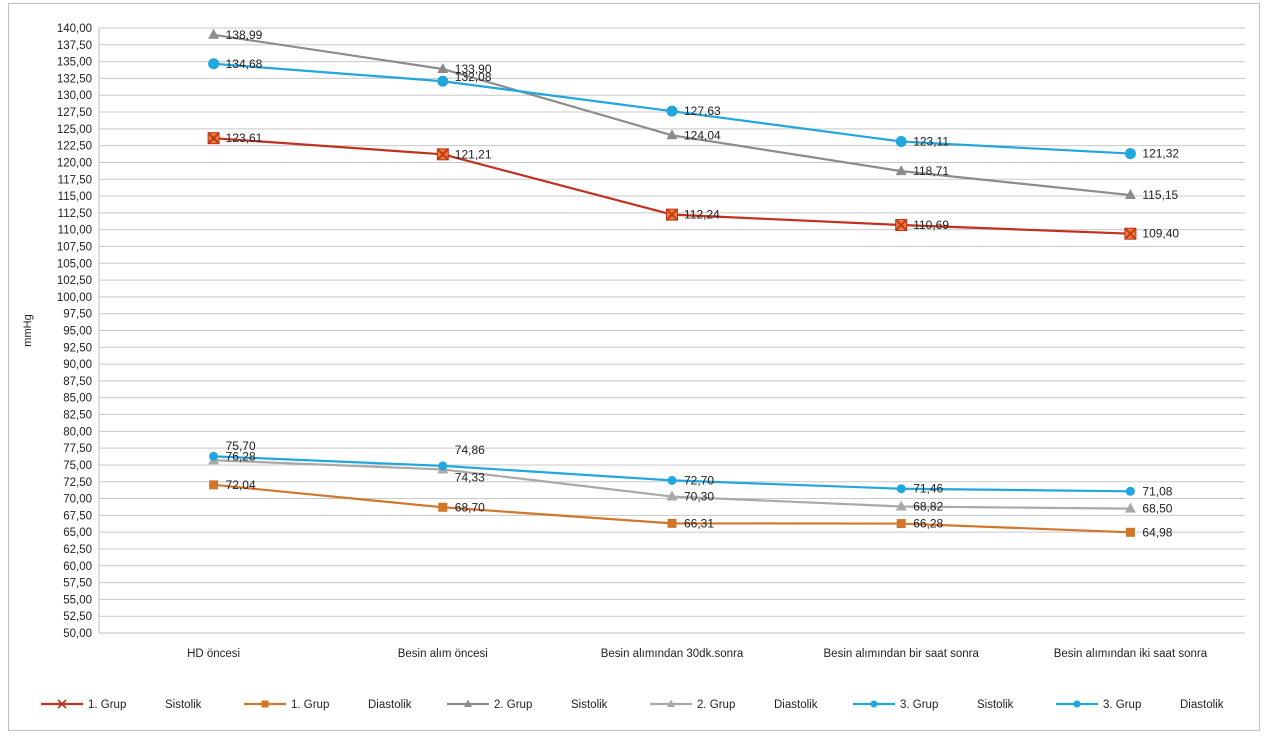 The image size is (1274, 738). I want to click on y-tick-label: 82,50, so click(77, 416).